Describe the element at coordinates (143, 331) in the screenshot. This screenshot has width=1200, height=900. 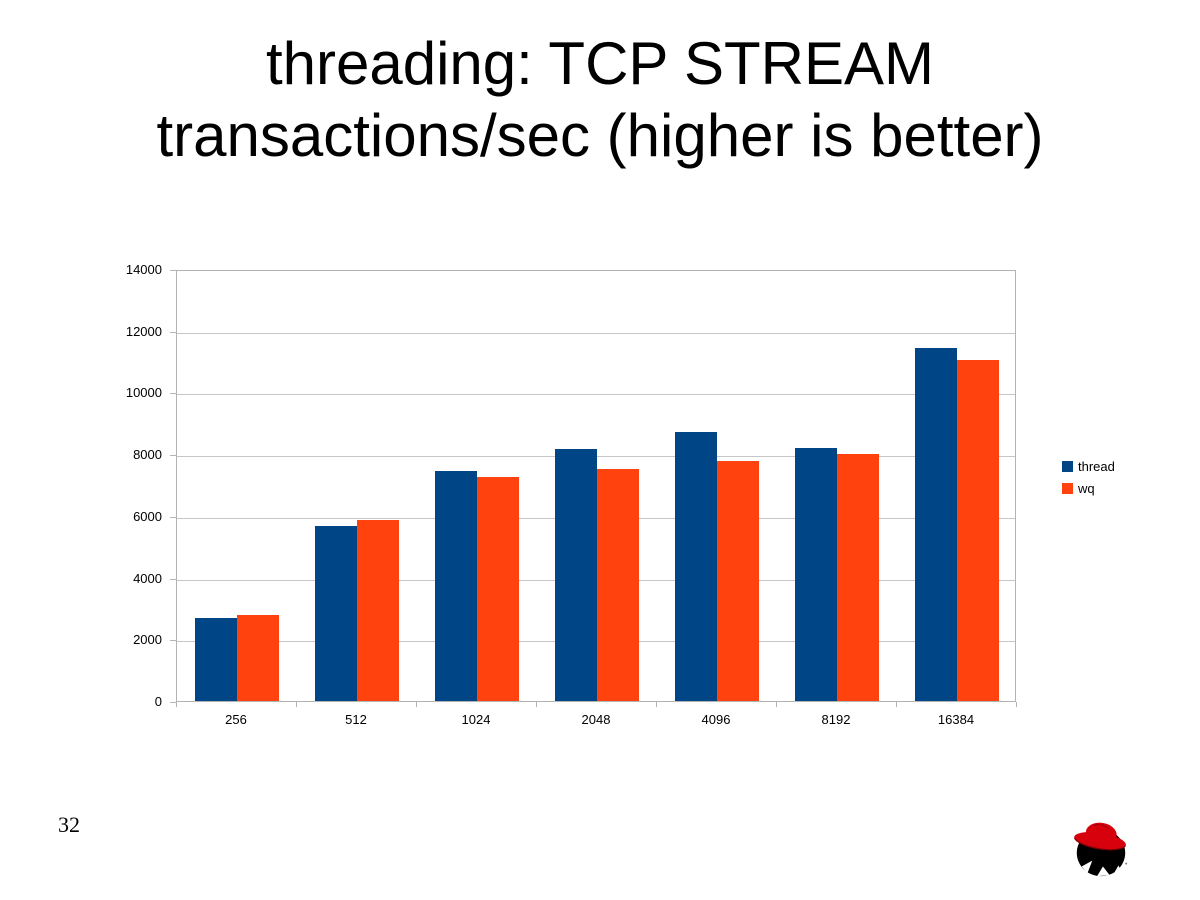
I see `y-axis-label: 12000` at that location.